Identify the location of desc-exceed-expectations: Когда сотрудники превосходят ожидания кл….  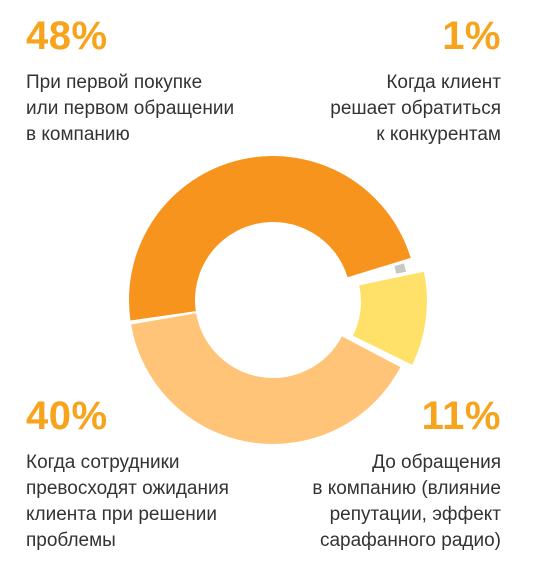
(127, 501).